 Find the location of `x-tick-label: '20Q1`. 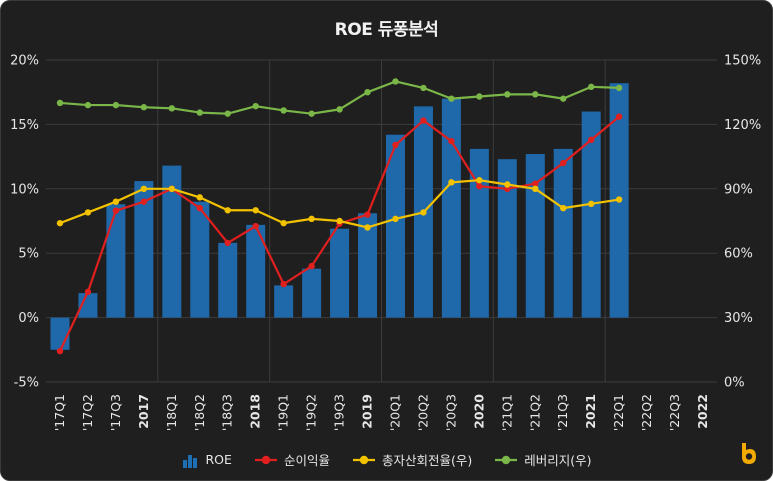

x-tick-label: '20Q1 is located at coordinates (394, 412).